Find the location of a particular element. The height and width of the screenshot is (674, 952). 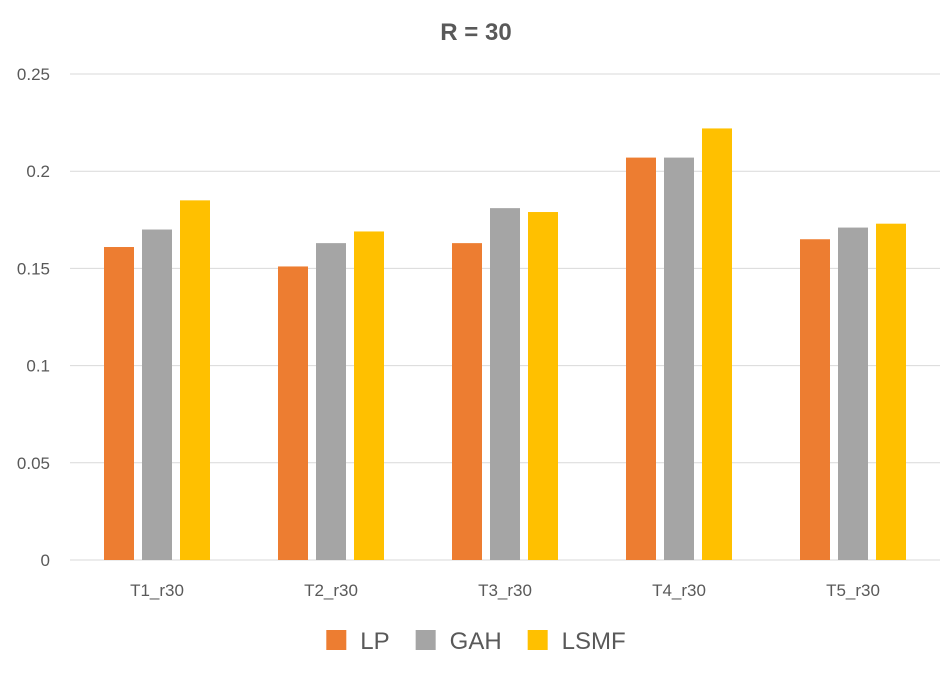

legend-label-lsmf: LSMF is located at coordinates (594, 641).